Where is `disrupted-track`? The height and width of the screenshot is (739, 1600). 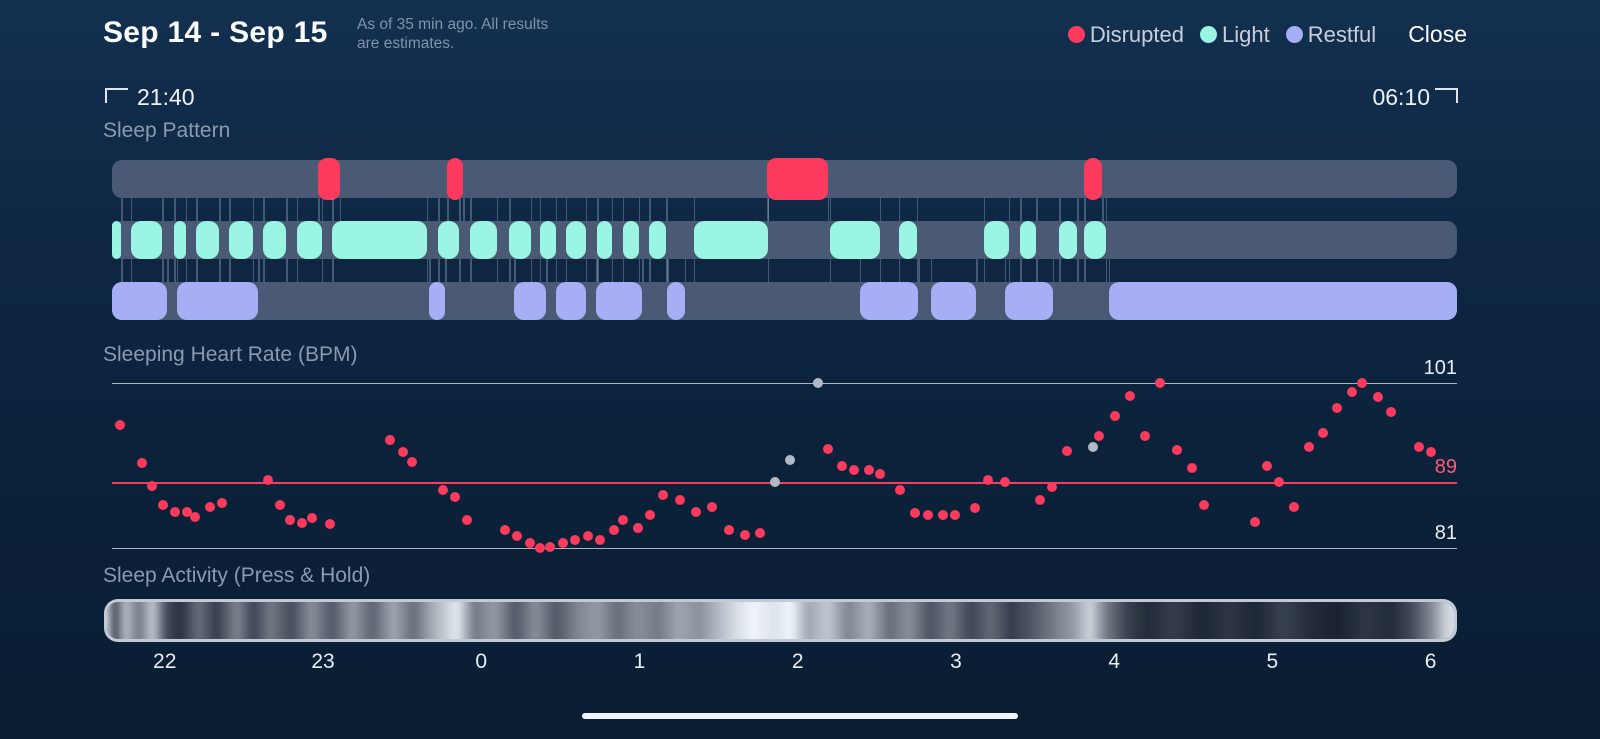
disrupted-track is located at coordinates (784, 179).